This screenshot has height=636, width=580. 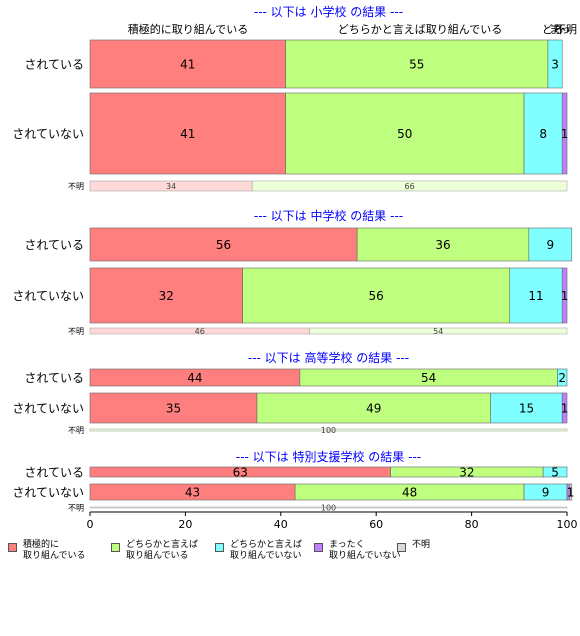 What do you see at coordinates (200, 331) in the screenshot?
I see `data-label: 46` at bounding box center [200, 331].